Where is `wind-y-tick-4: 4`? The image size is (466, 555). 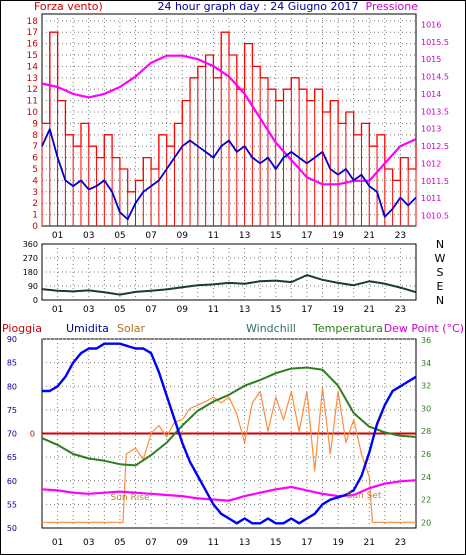
wind-y-tick-4: 4 is located at coordinates (35, 181).